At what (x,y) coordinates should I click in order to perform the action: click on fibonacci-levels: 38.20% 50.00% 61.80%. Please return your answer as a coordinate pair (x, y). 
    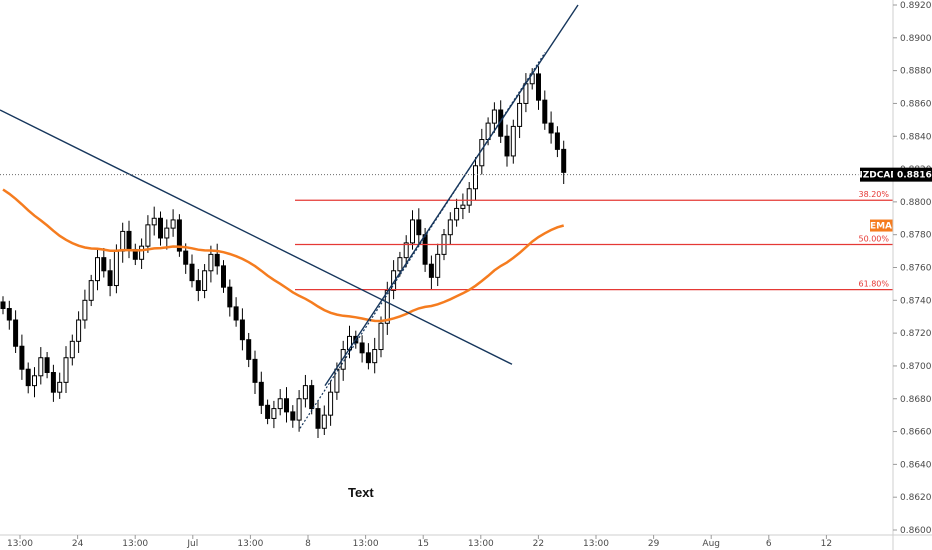
    Looking at the image, I should click on (594, 240).